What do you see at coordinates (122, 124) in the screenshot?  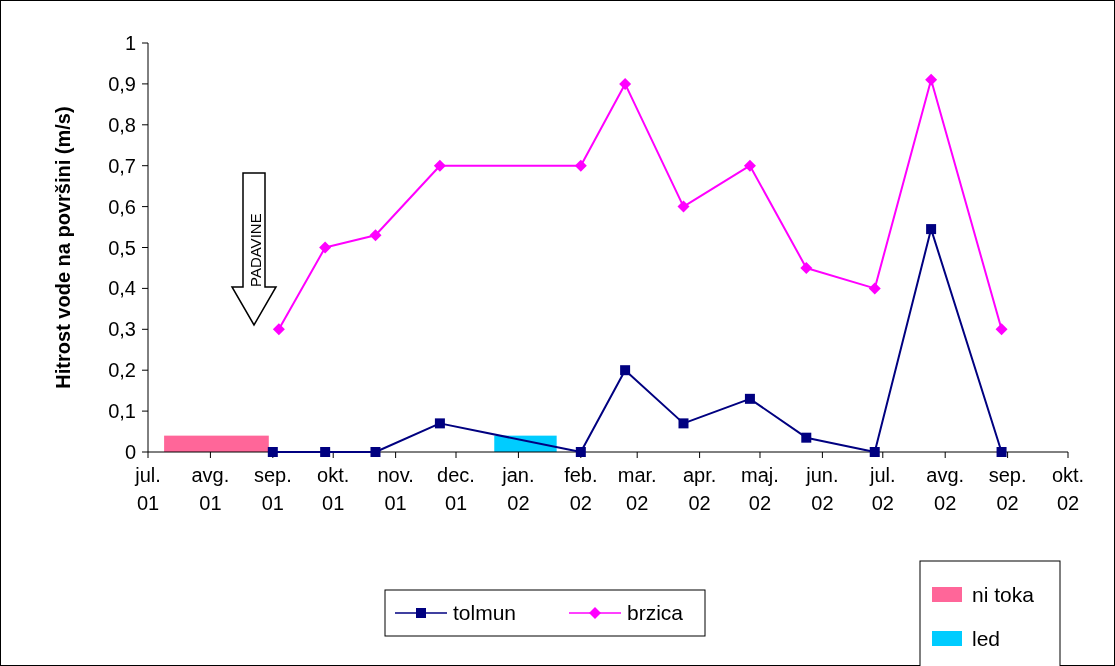 I see `y-tick-label: 0,8` at bounding box center [122, 124].